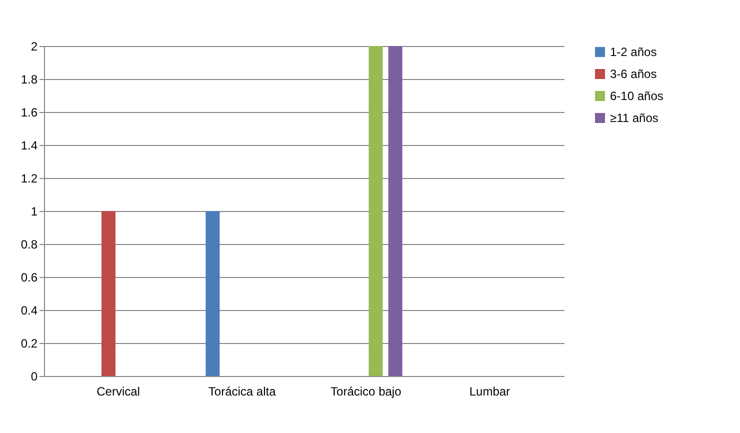  Describe the element at coordinates (29, 145) in the screenshot. I see `y-tick-label: 1.4` at that location.